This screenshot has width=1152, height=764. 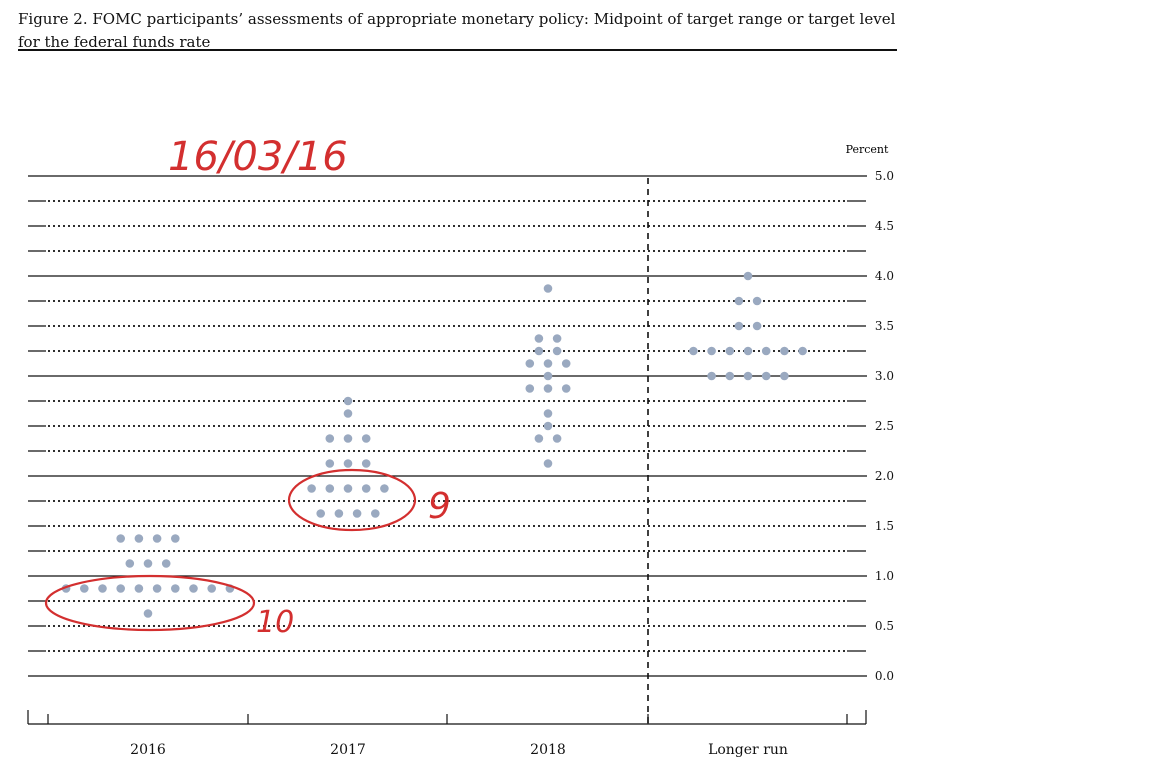 I want to click on caption-divider, so click(x=457, y=50).